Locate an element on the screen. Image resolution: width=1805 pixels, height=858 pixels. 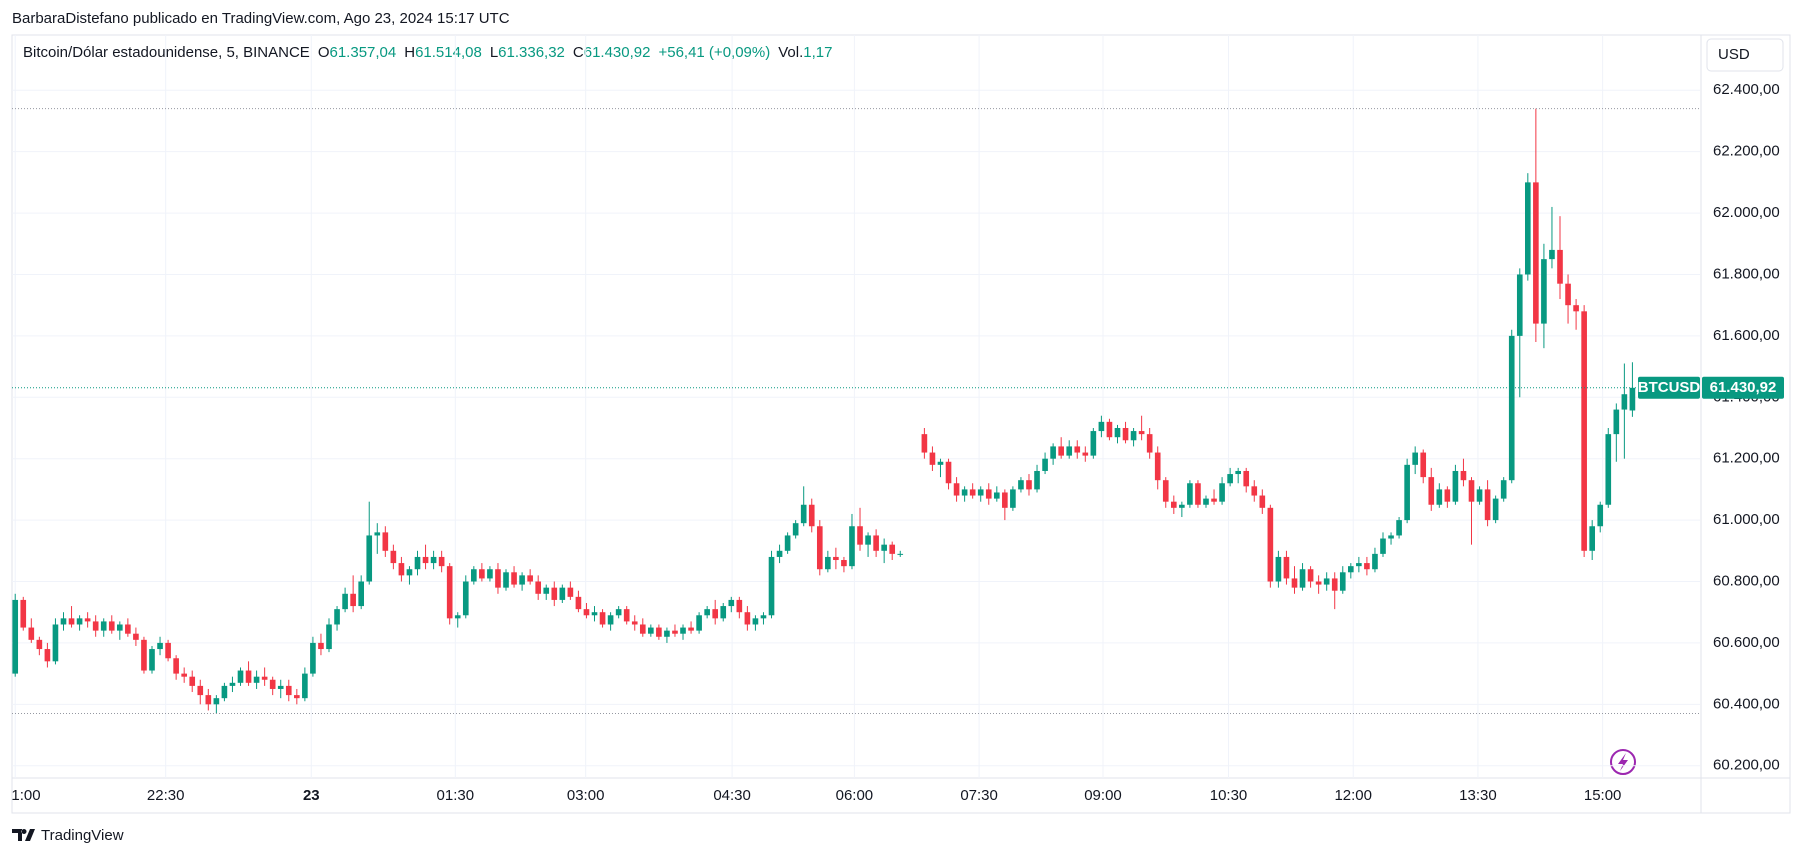
legend-change: +56,41 (+0,09%) is located at coordinates (714, 52).